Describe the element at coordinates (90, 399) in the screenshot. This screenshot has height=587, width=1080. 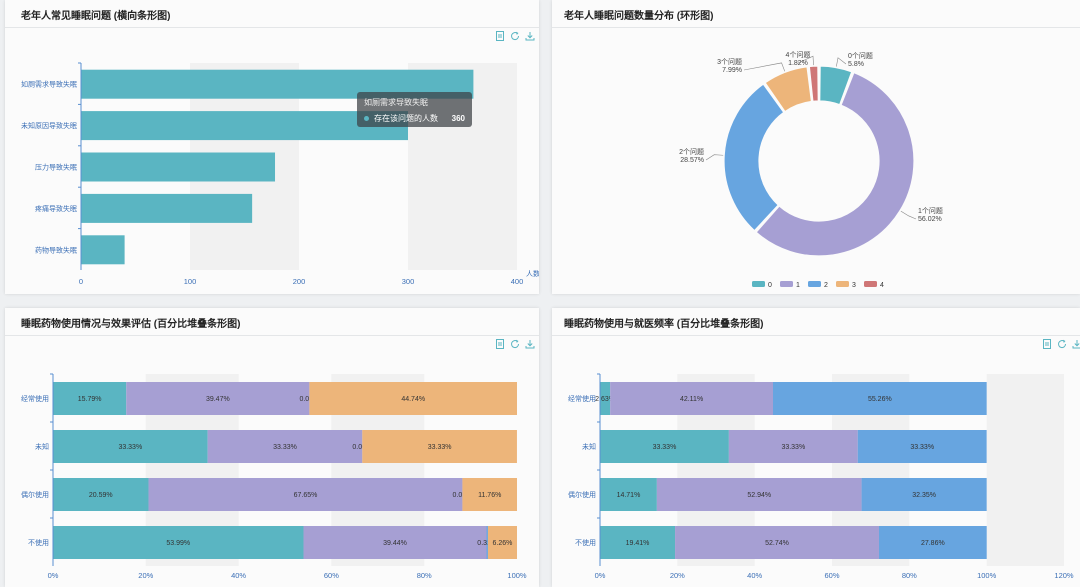
I see `data-label: 15.79%` at that location.